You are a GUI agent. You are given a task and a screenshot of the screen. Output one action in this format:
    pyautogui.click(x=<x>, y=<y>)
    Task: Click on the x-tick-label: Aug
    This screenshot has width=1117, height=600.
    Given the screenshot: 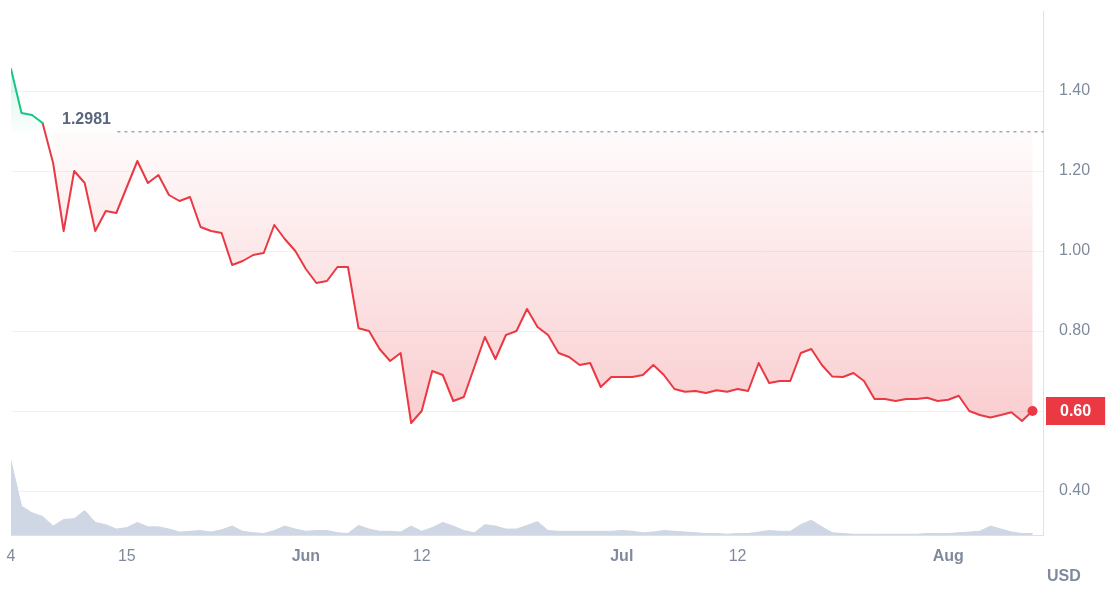 What is the action you would take?
    pyautogui.click(x=948, y=556)
    